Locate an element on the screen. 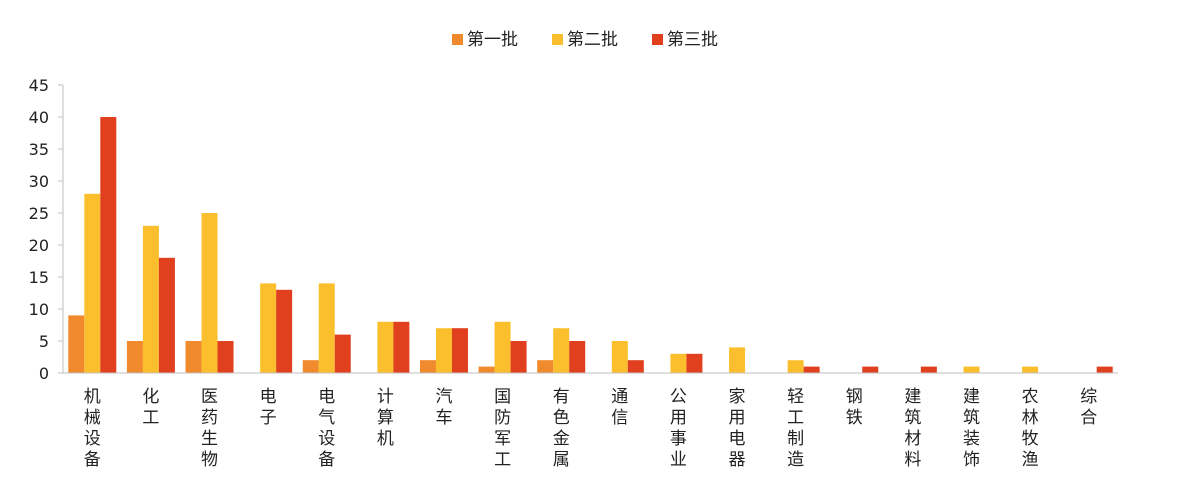 The image size is (1177, 492). y-tick-label: 40 is located at coordinates (39, 117).